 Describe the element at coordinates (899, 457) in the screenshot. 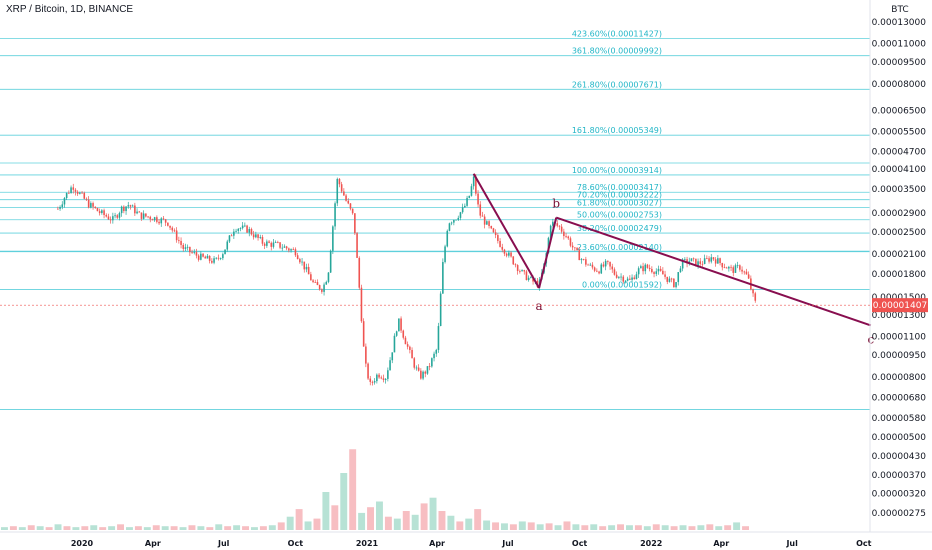

I see `price-tick-label: 0.00000430` at that location.